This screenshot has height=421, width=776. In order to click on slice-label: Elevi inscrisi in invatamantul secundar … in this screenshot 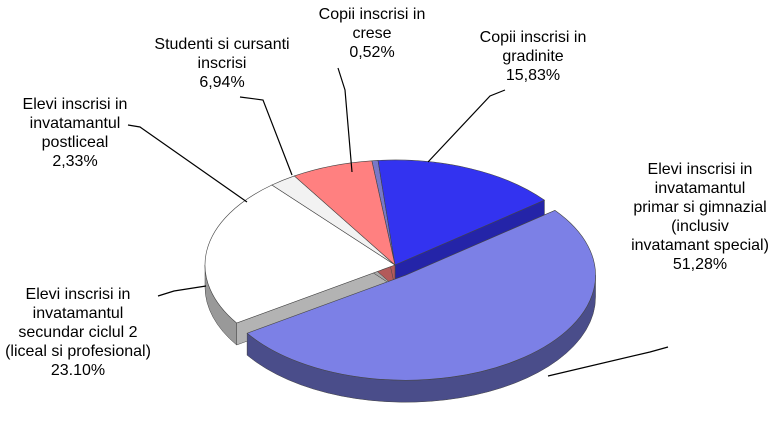, I will do `click(78, 332)`.